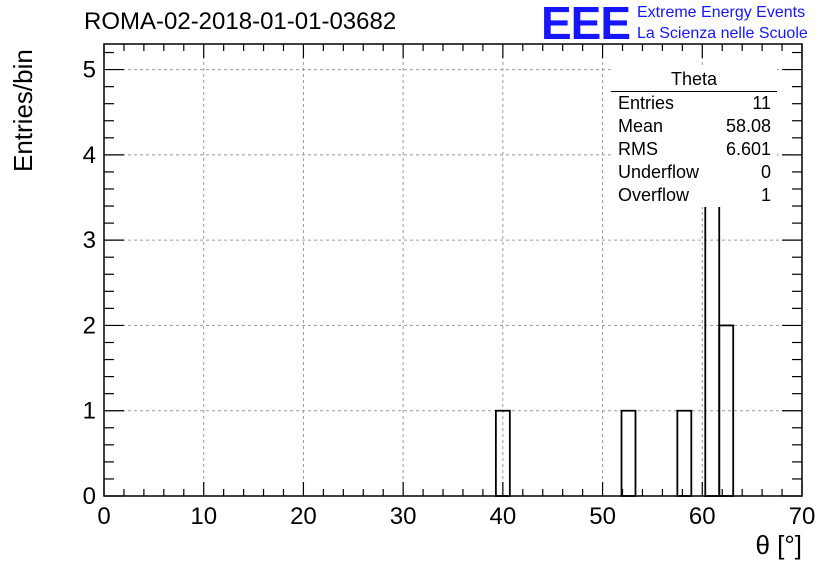  What do you see at coordinates (721, 12) in the screenshot?
I see `logo-line-1: Extreme Energy Events` at bounding box center [721, 12].